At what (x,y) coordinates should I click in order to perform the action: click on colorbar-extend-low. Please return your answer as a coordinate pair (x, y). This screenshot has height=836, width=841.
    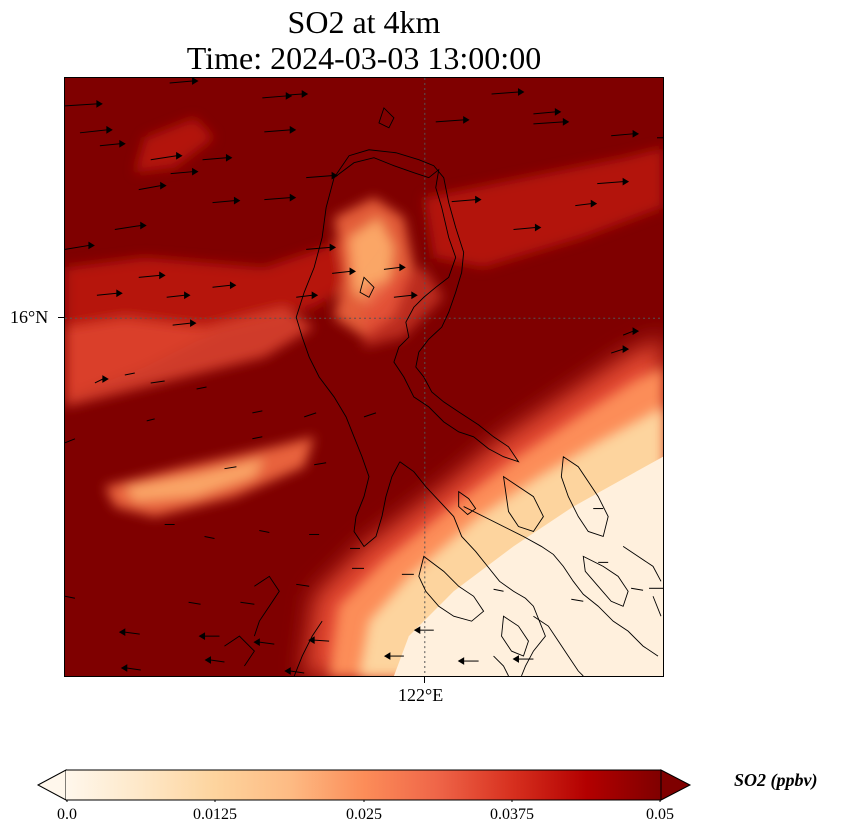
    Looking at the image, I should click on (51, 785).